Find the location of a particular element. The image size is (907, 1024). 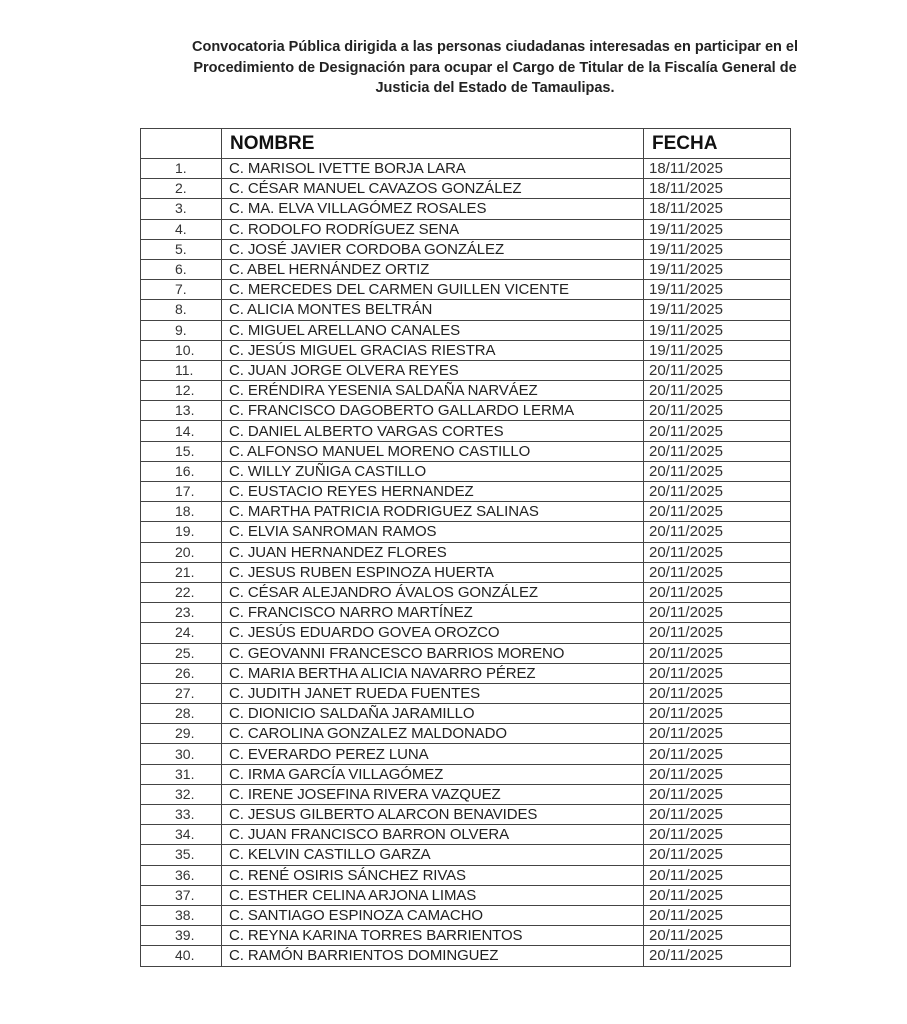

row-number: 12. is located at coordinates (181, 391).